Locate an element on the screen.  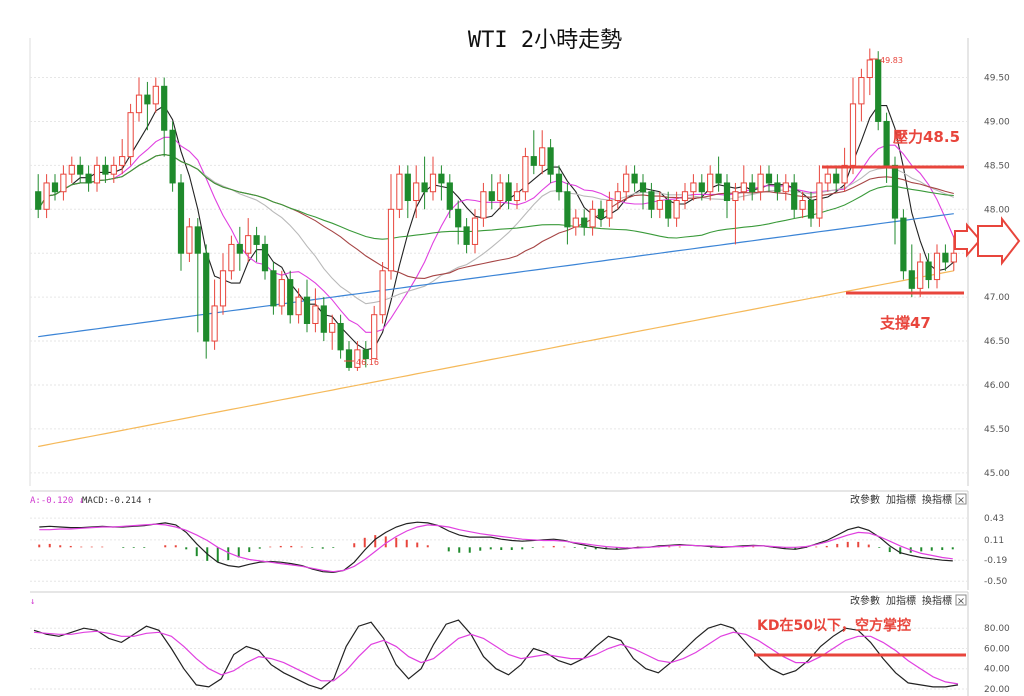
macd-close-button: × is located at coordinates (961, 500).